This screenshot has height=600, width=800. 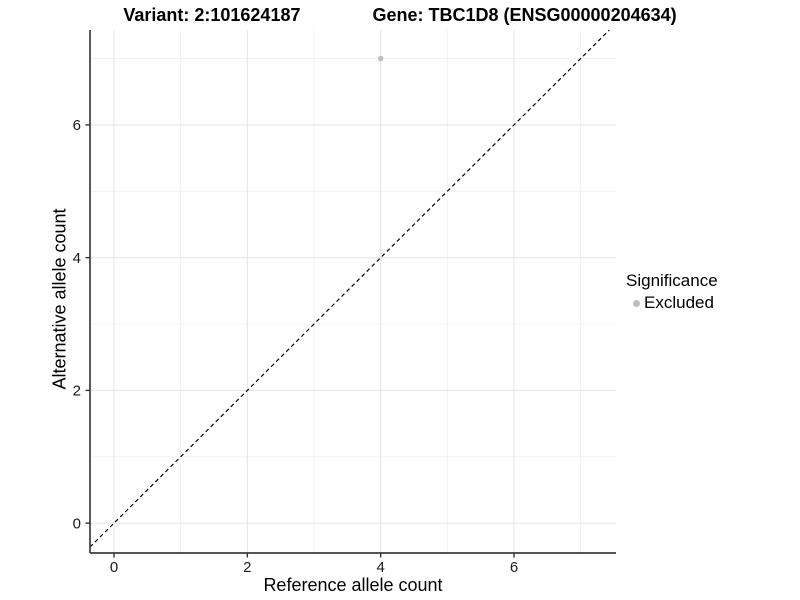 I want to click on legend-item-excluded: Excluded, so click(x=672, y=303).